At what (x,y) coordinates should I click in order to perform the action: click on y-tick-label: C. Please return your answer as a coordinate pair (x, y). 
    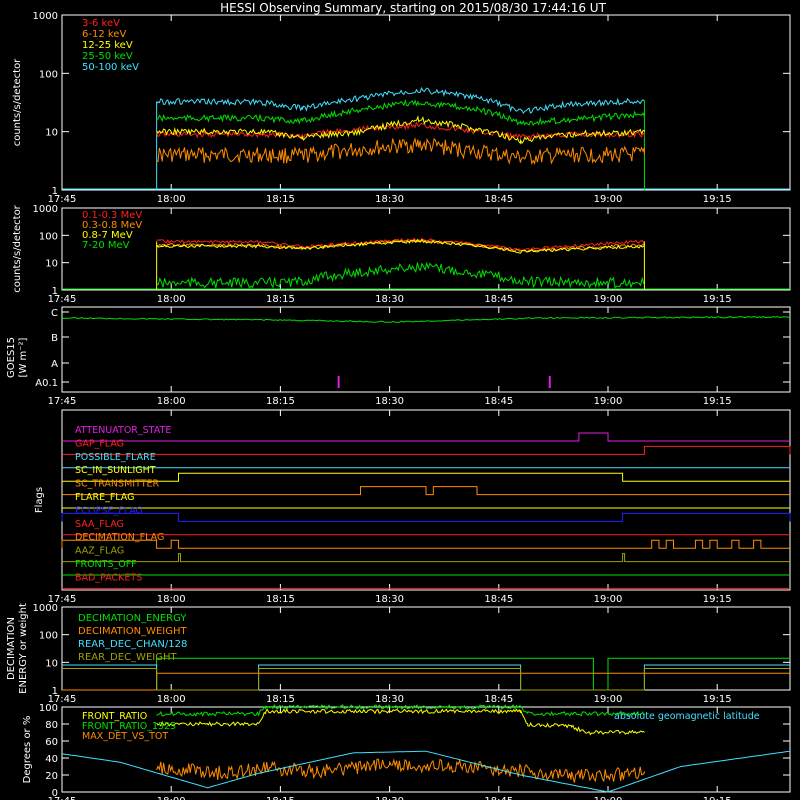
    Looking at the image, I should click on (54, 313).